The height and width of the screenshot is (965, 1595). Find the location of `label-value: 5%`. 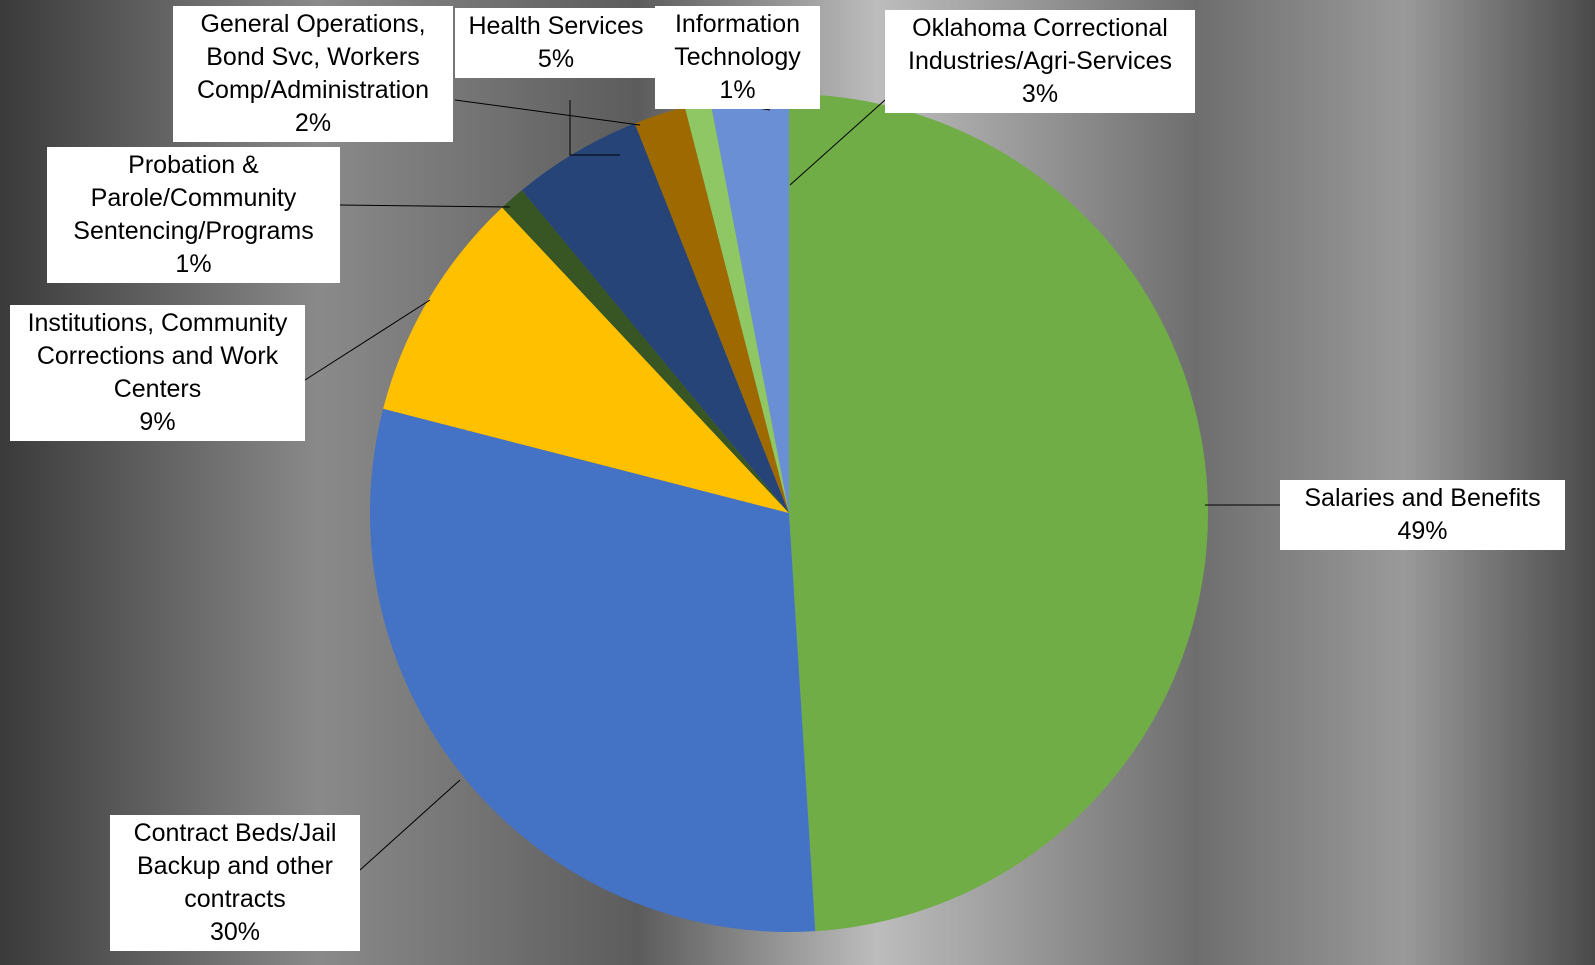

label-value: 5% is located at coordinates (556, 59).